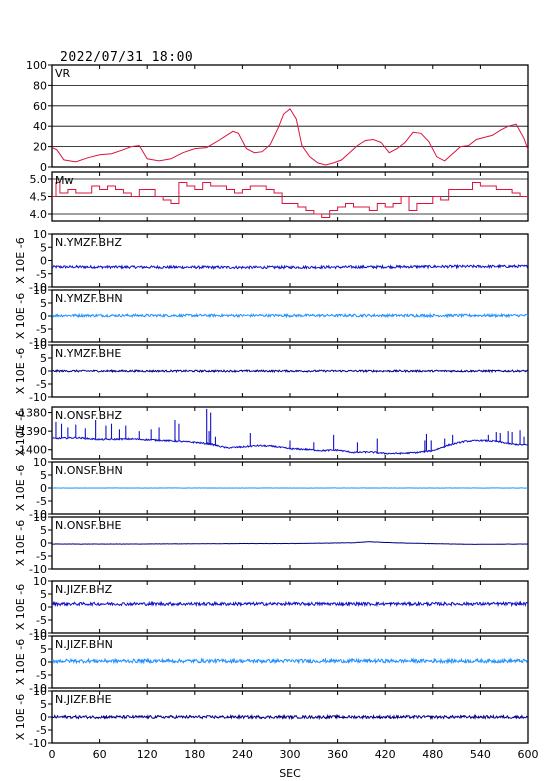 The width and height of the screenshot is (554, 781). What do you see at coordinates (89, 298) in the screenshot?
I see `panel-title: N.YMZF.BHN` at bounding box center [89, 298].